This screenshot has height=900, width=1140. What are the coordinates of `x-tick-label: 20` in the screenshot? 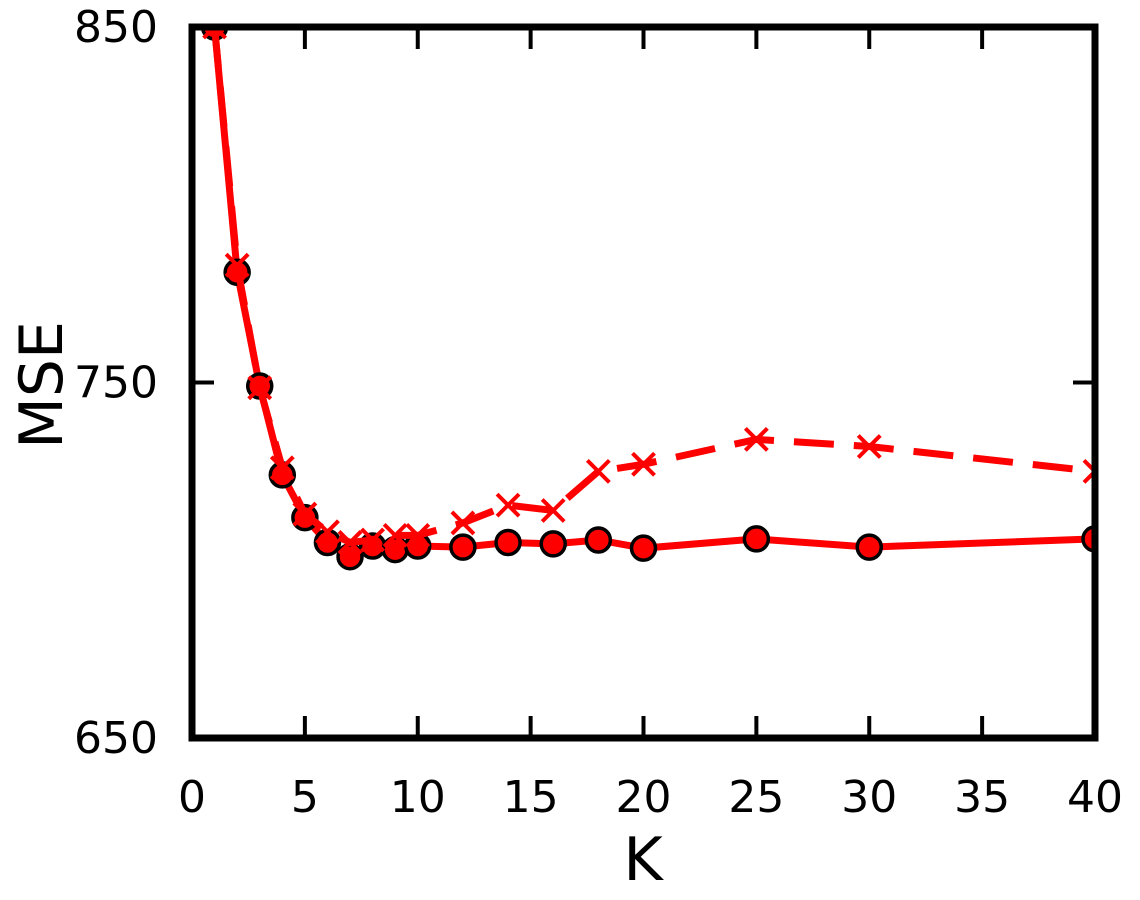 It's located at (644, 797).